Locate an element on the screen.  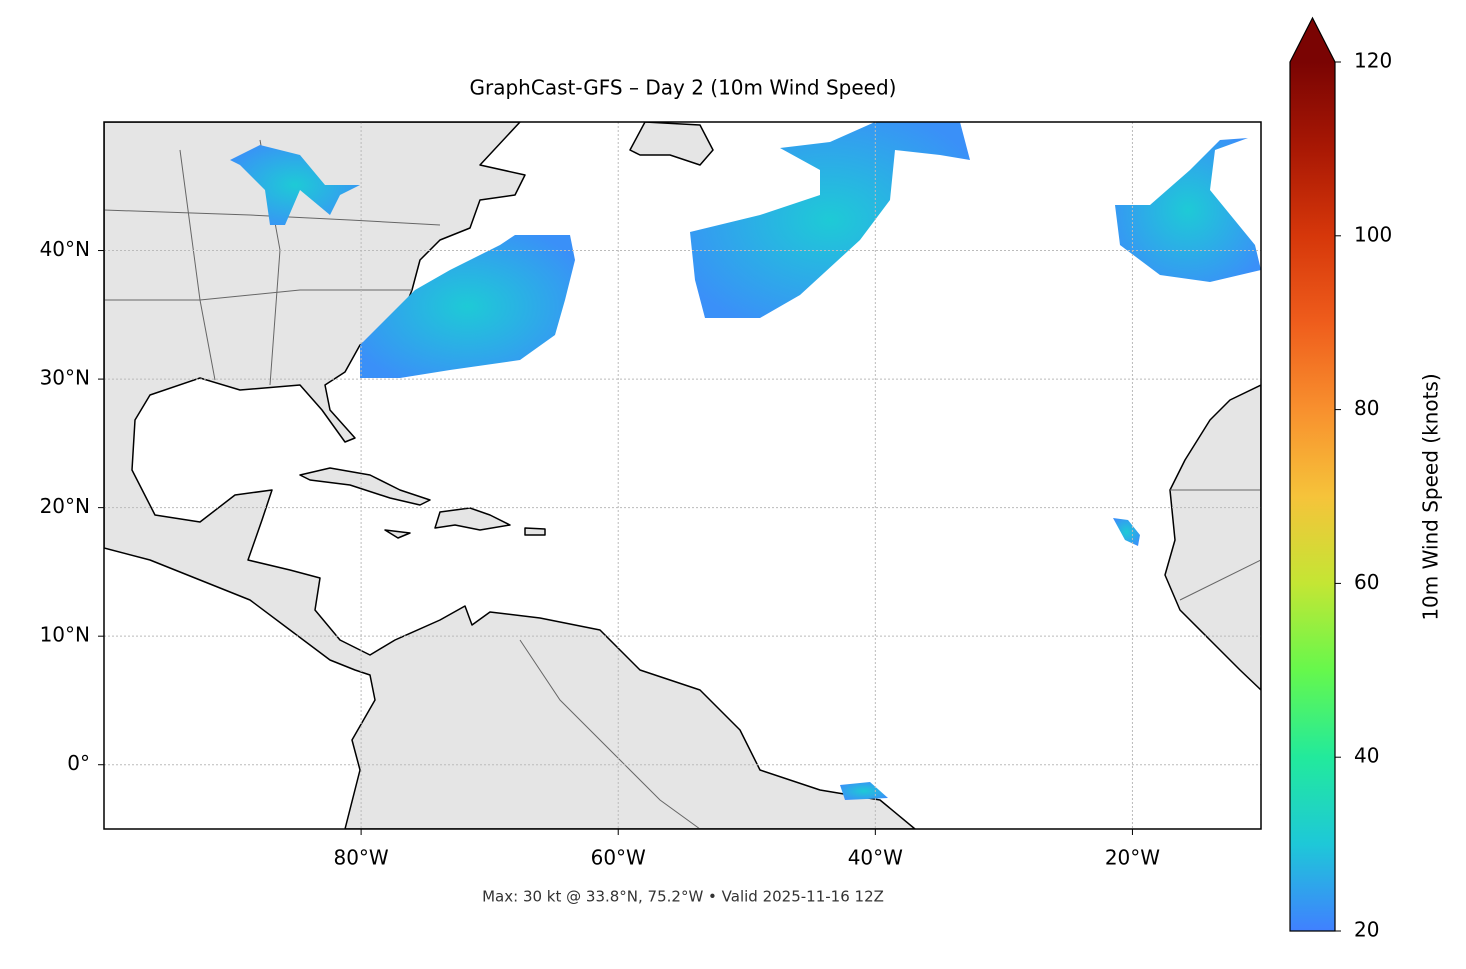
chart-title: GraphCast-GFS – Day 2 (10m Wind Speed) is located at coordinates (683, 88).